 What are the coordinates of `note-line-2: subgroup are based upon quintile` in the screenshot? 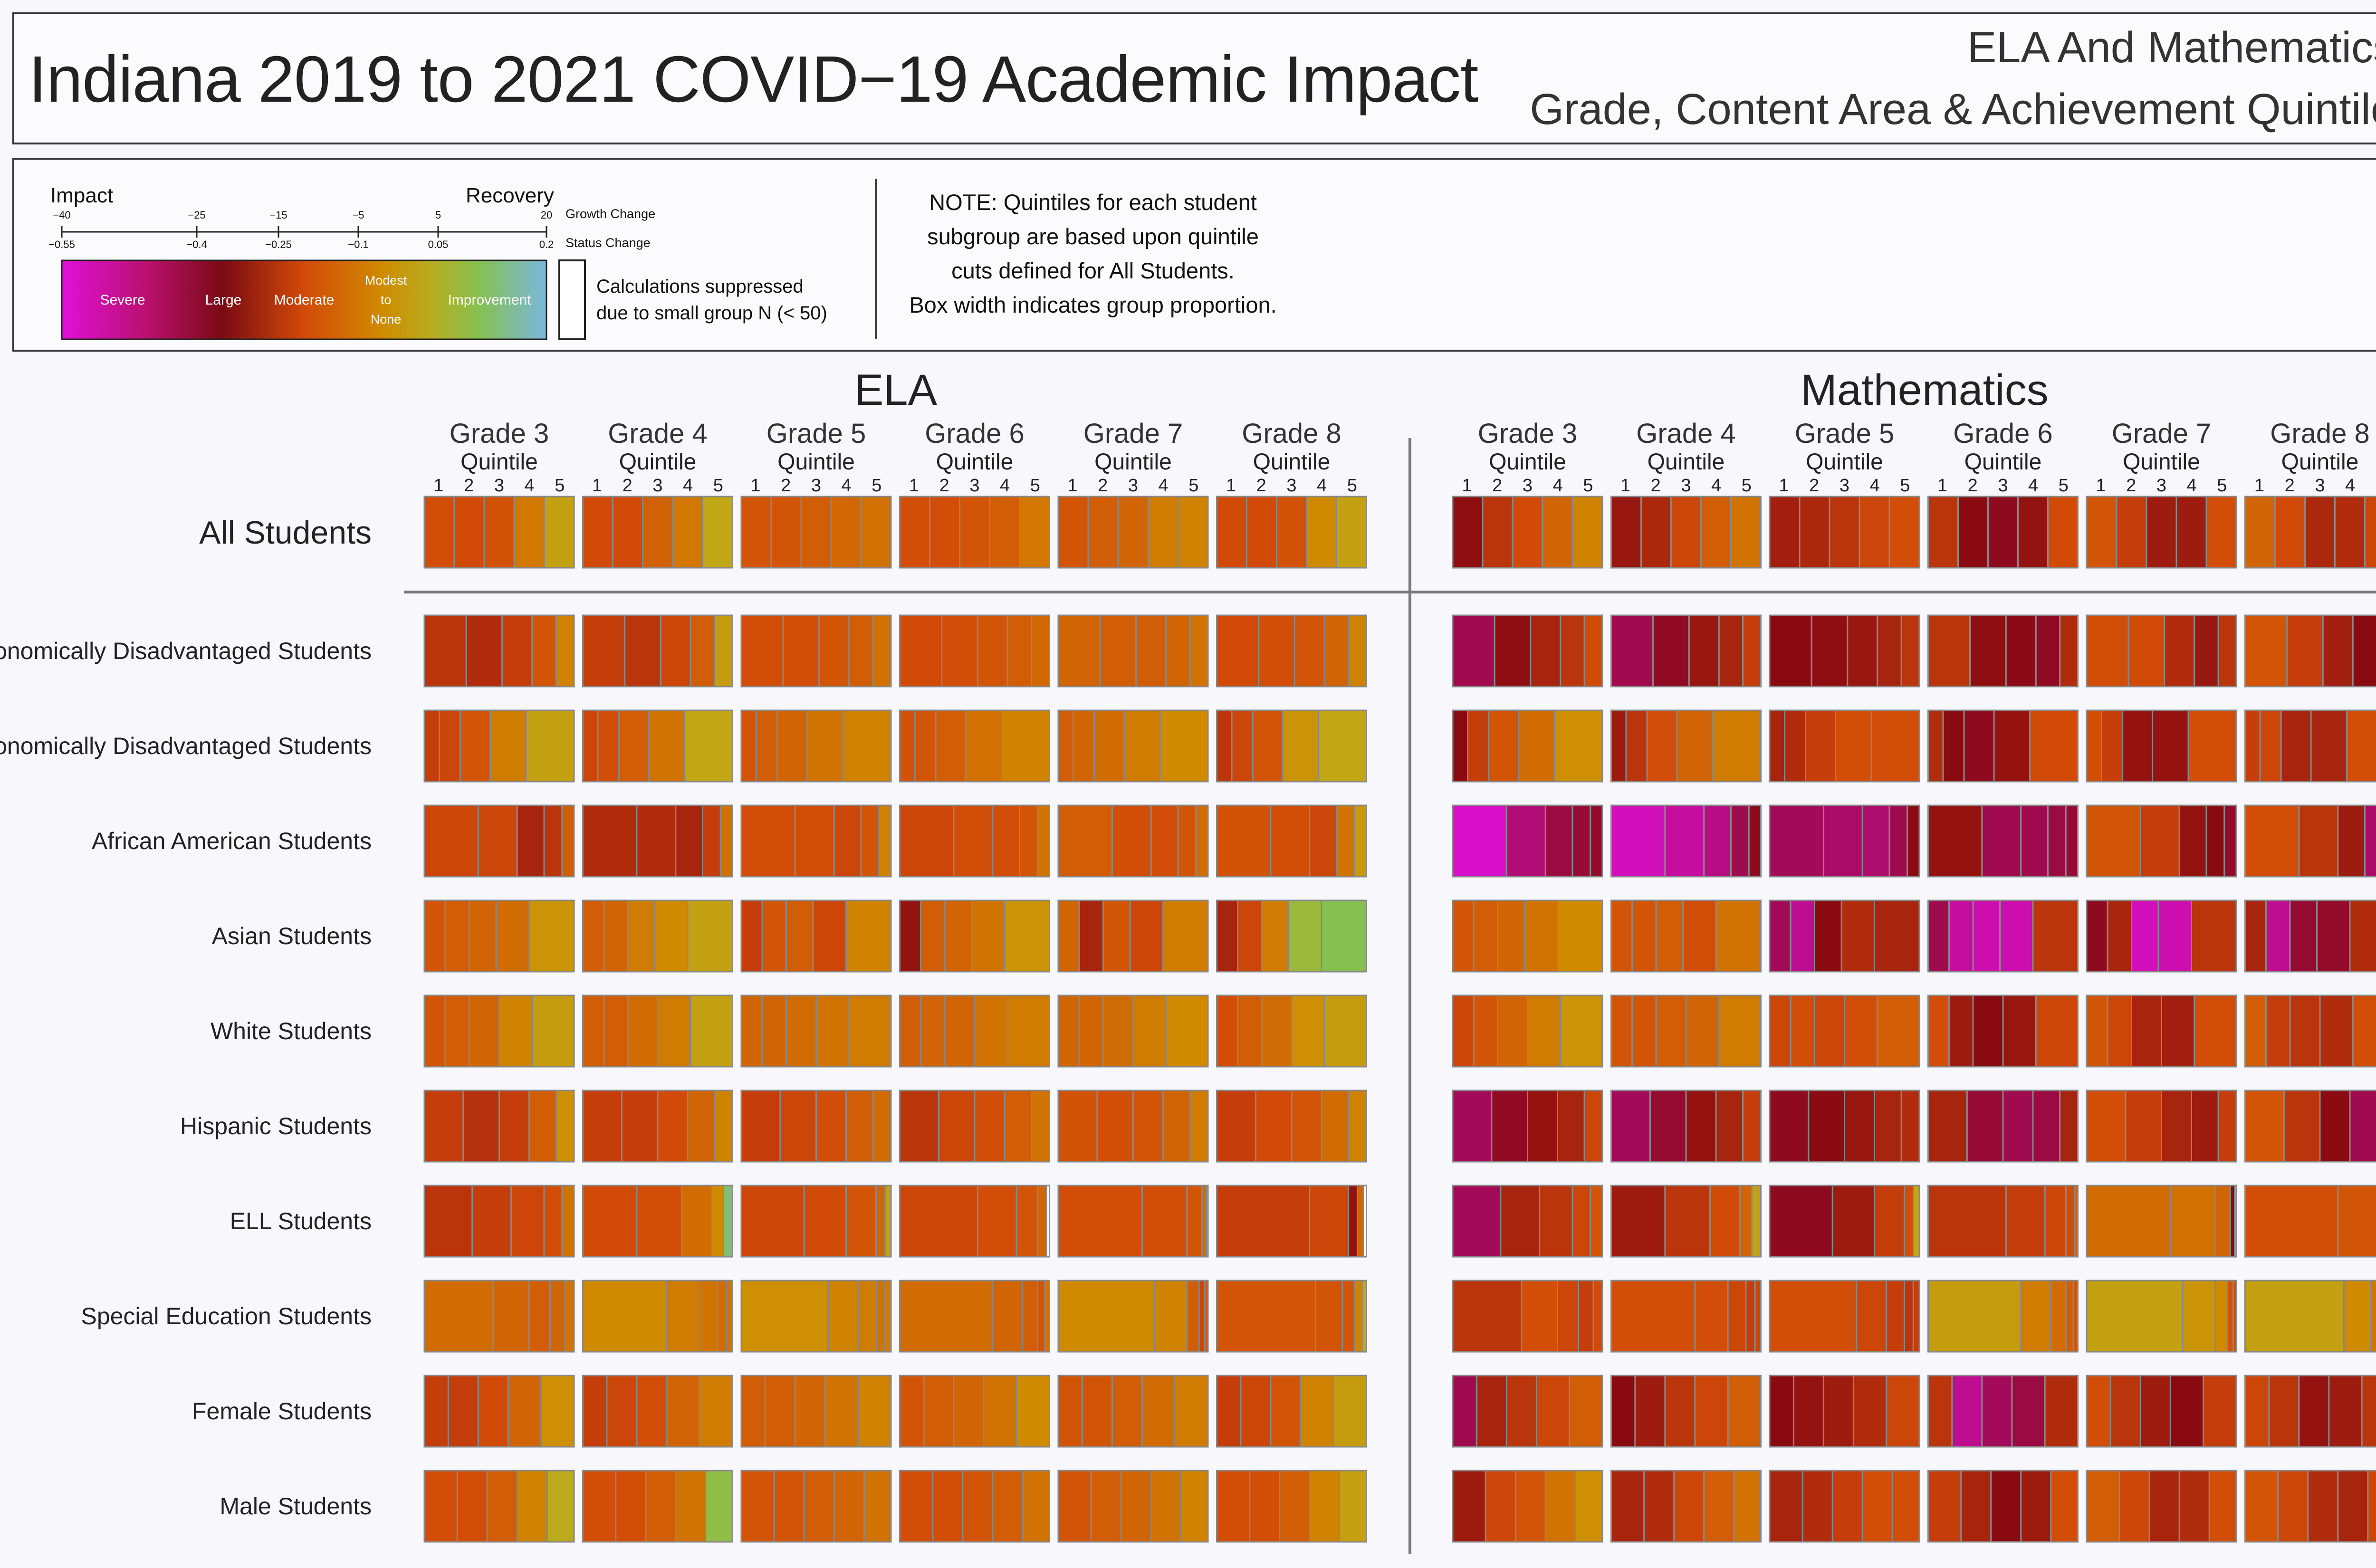 It's located at (1093, 237).